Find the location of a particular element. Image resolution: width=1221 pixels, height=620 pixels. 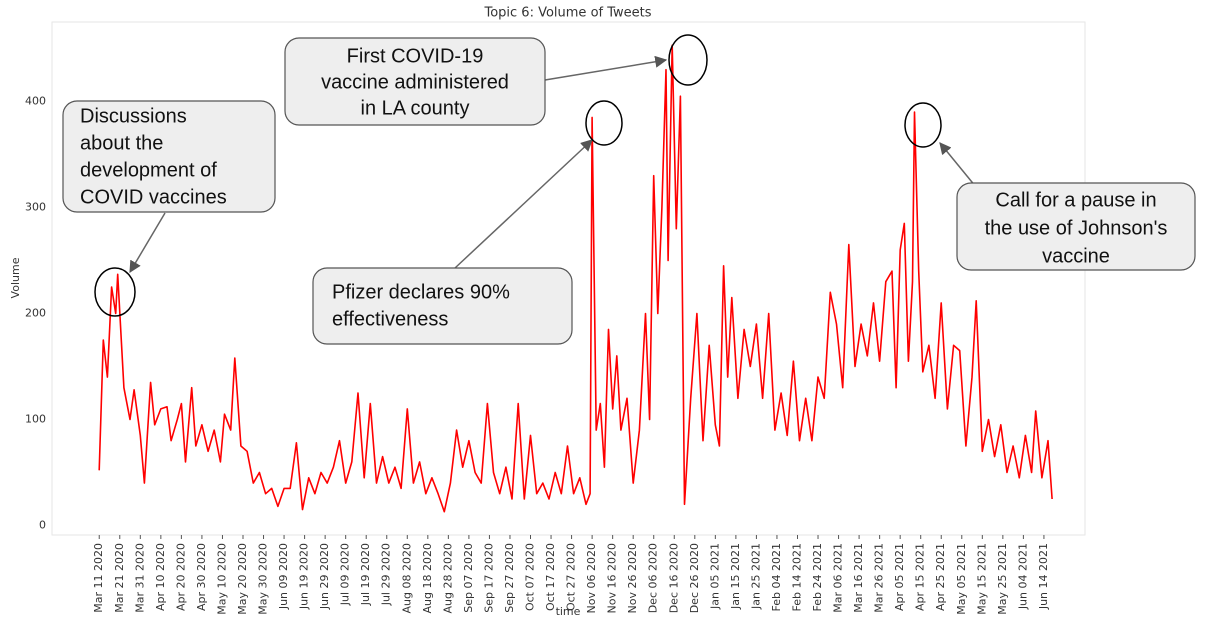

x-tick-label: Feb 04 2021 is located at coordinates (776, 577).